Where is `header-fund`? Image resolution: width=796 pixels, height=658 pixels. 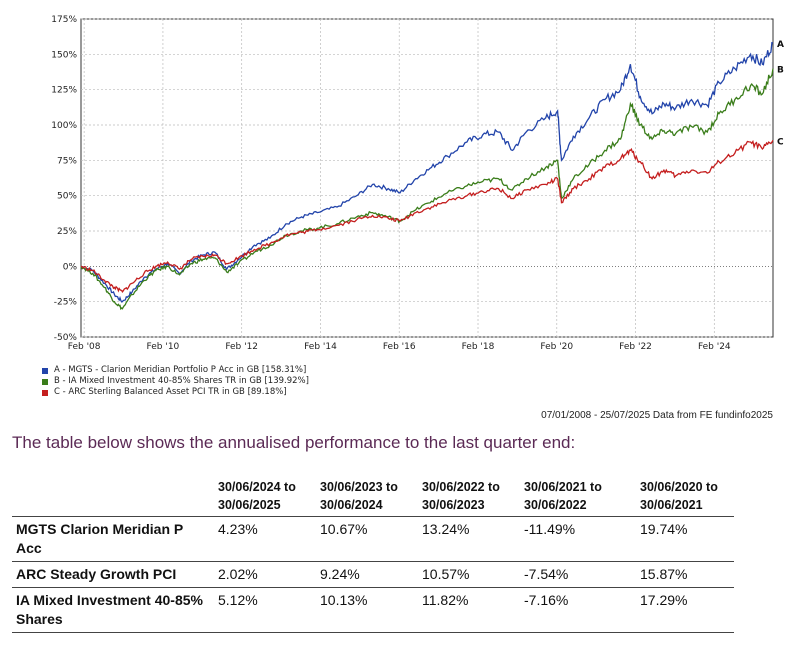
header-fund is located at coordinates (113, 495).